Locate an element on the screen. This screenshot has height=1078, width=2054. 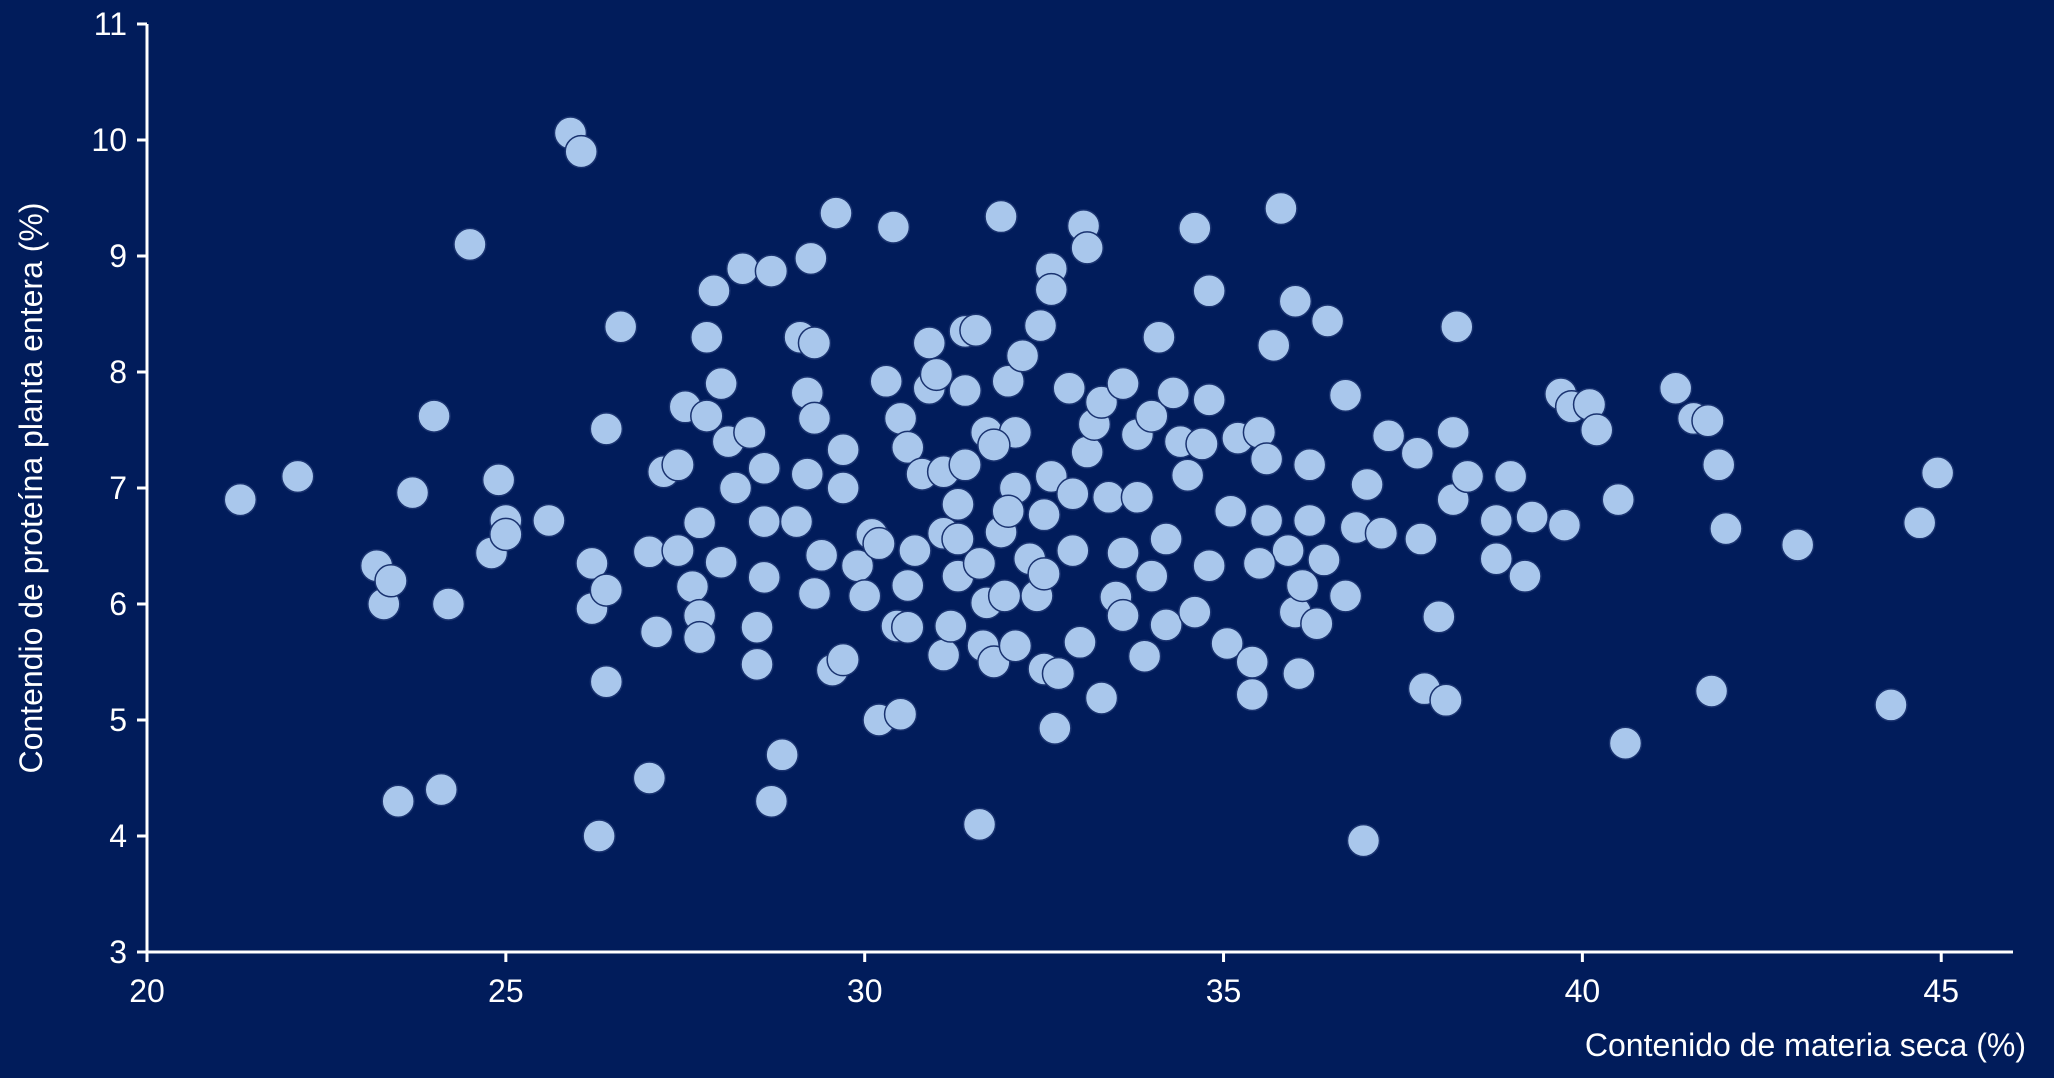
x-tick-label: 35 is located at coordinates (1224, 991).